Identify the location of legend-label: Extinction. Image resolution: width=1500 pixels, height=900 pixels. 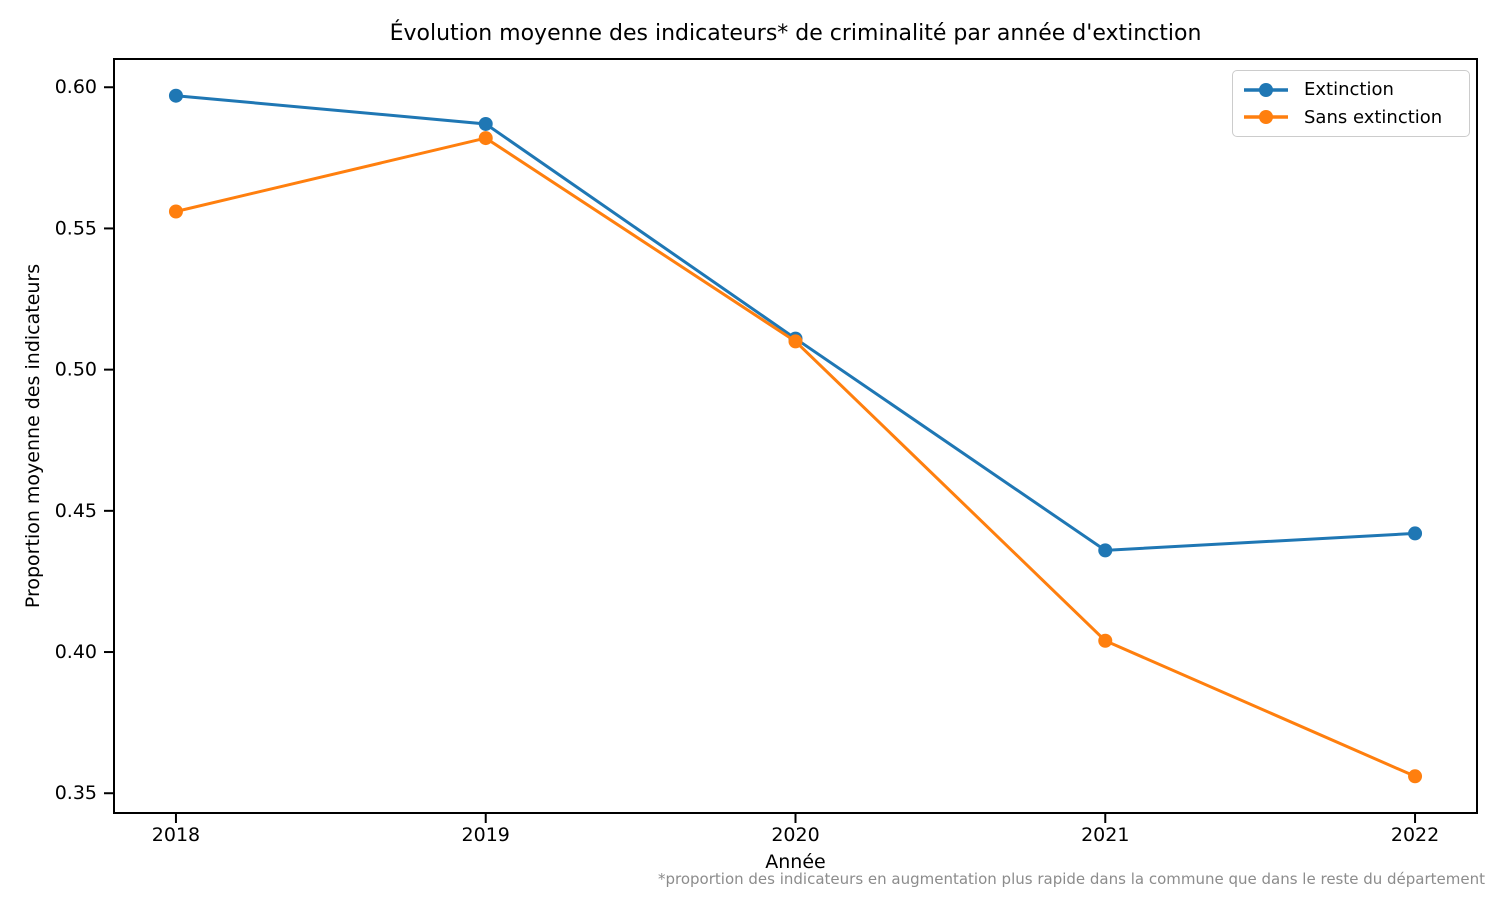
(1349, 90).